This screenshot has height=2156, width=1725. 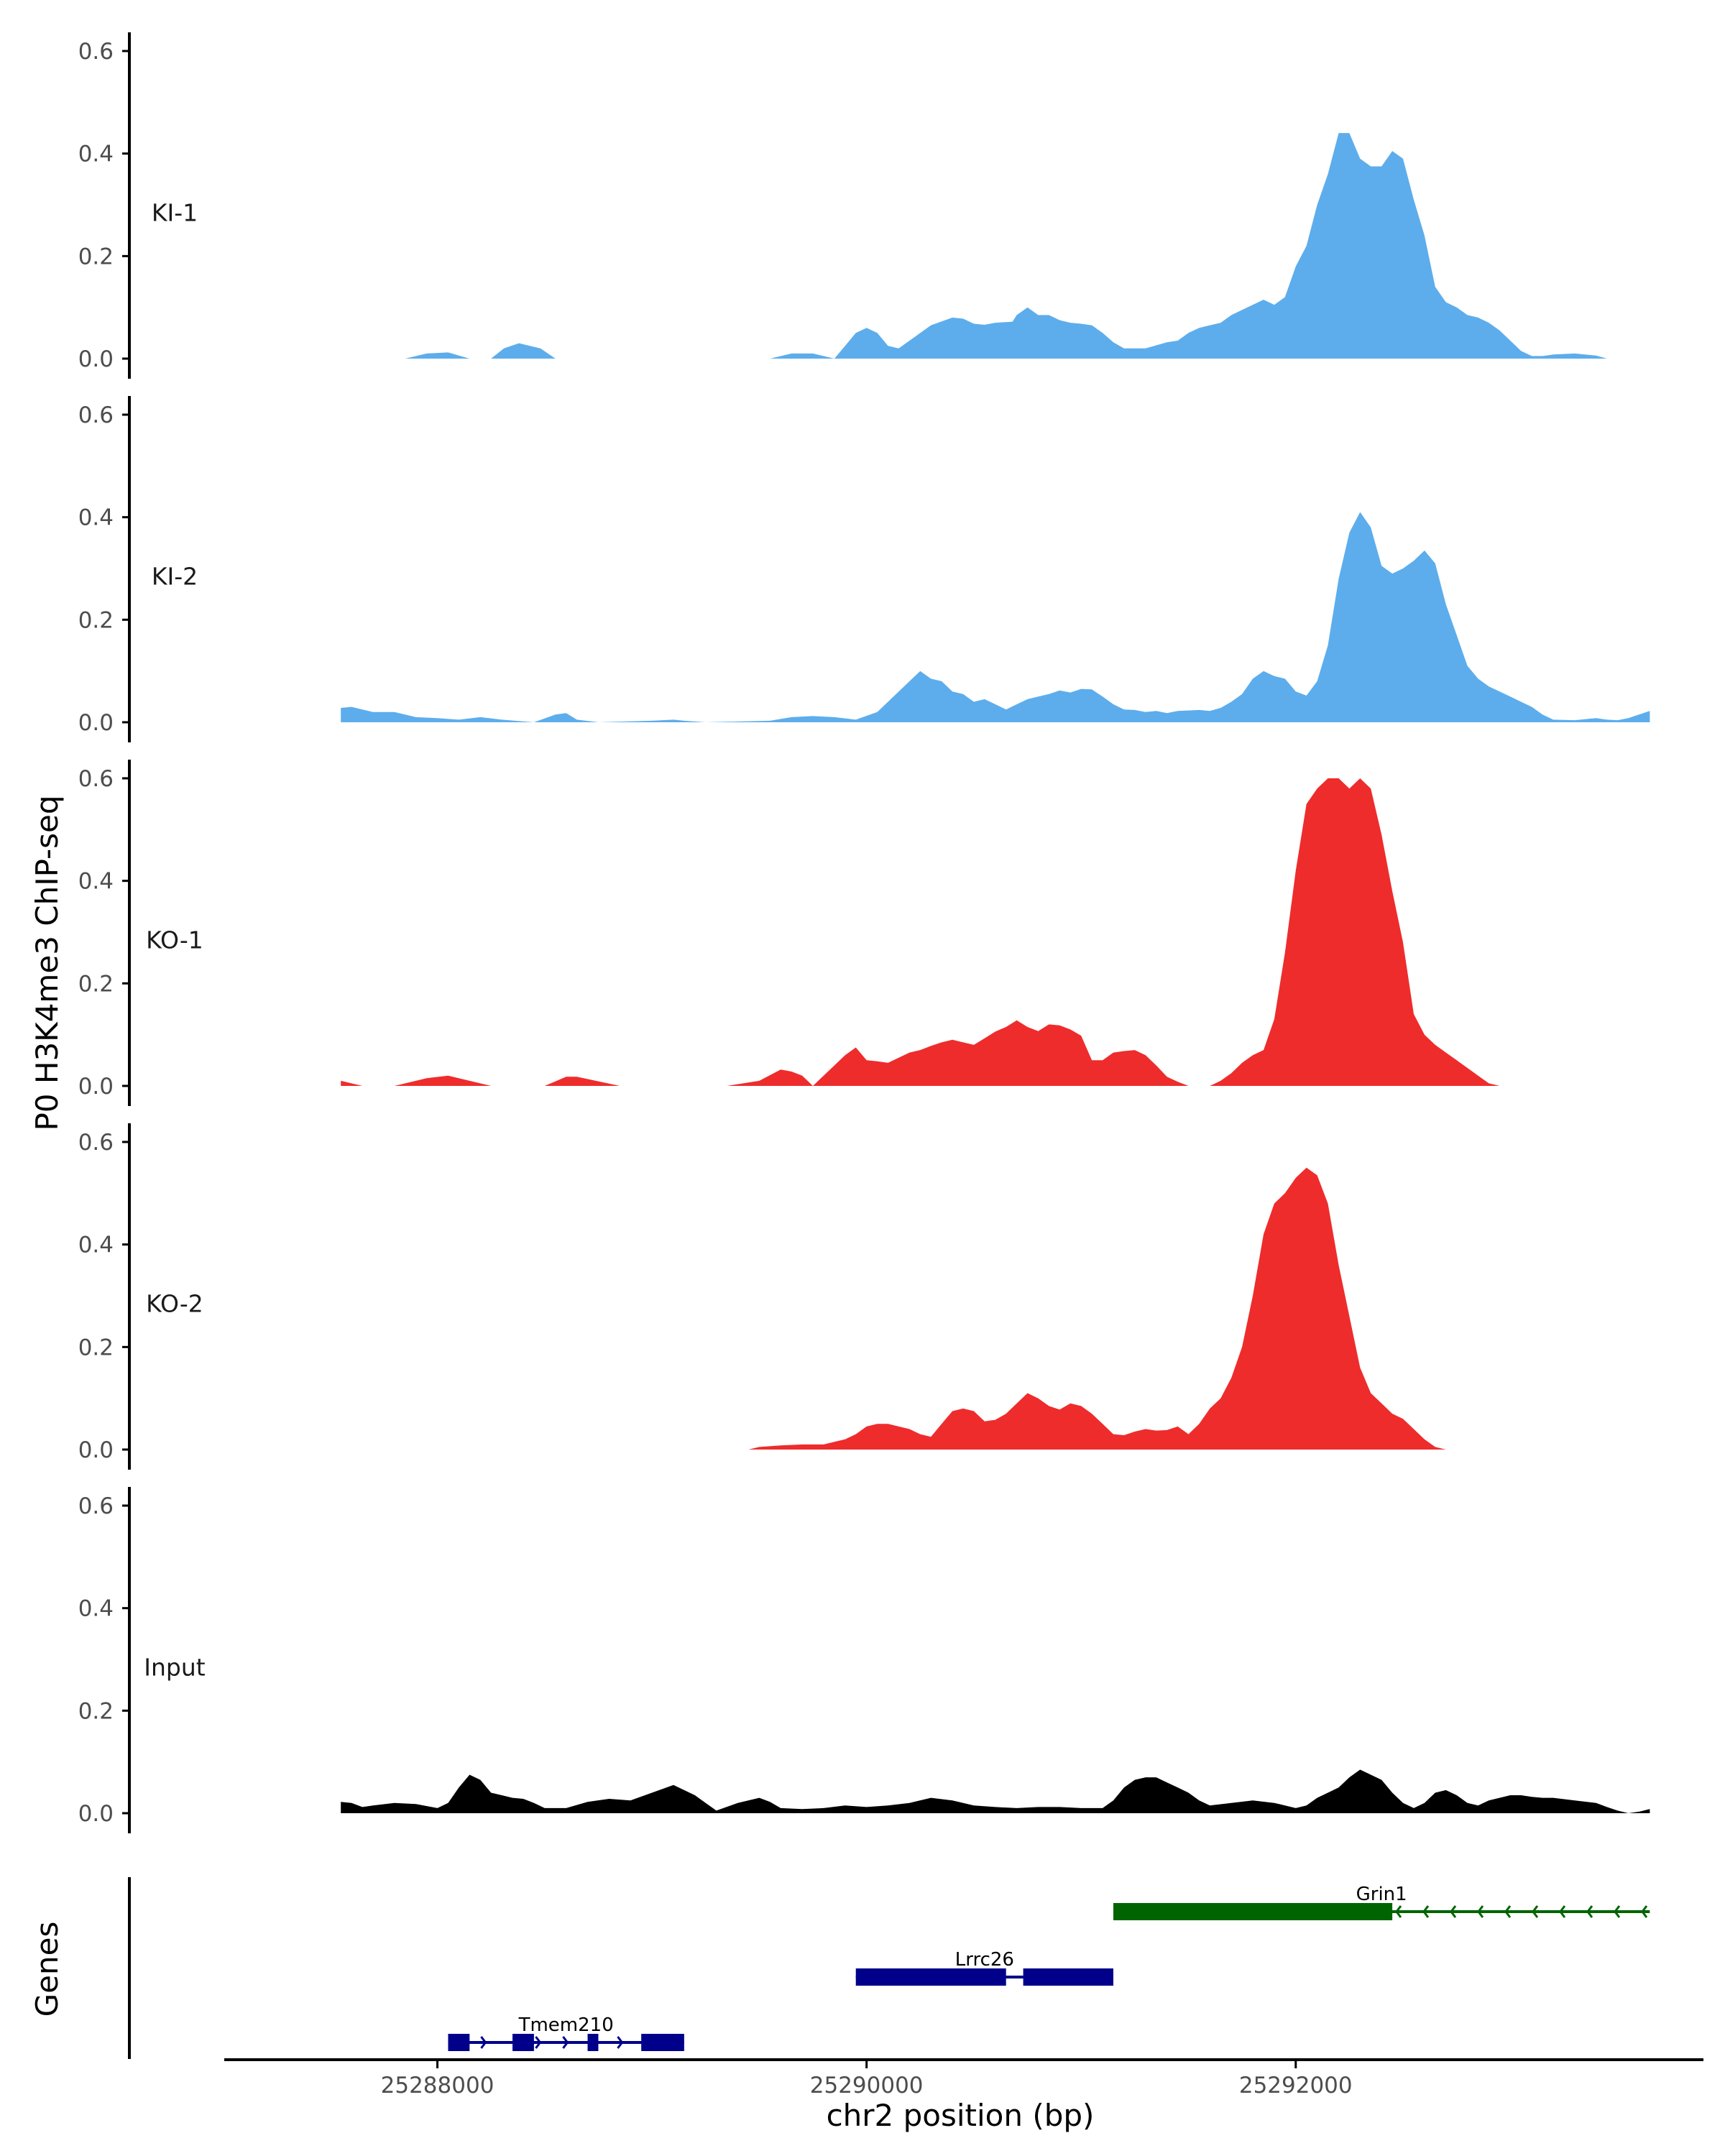 I want to click on track-label: Input, so click(x=175, y=1668).